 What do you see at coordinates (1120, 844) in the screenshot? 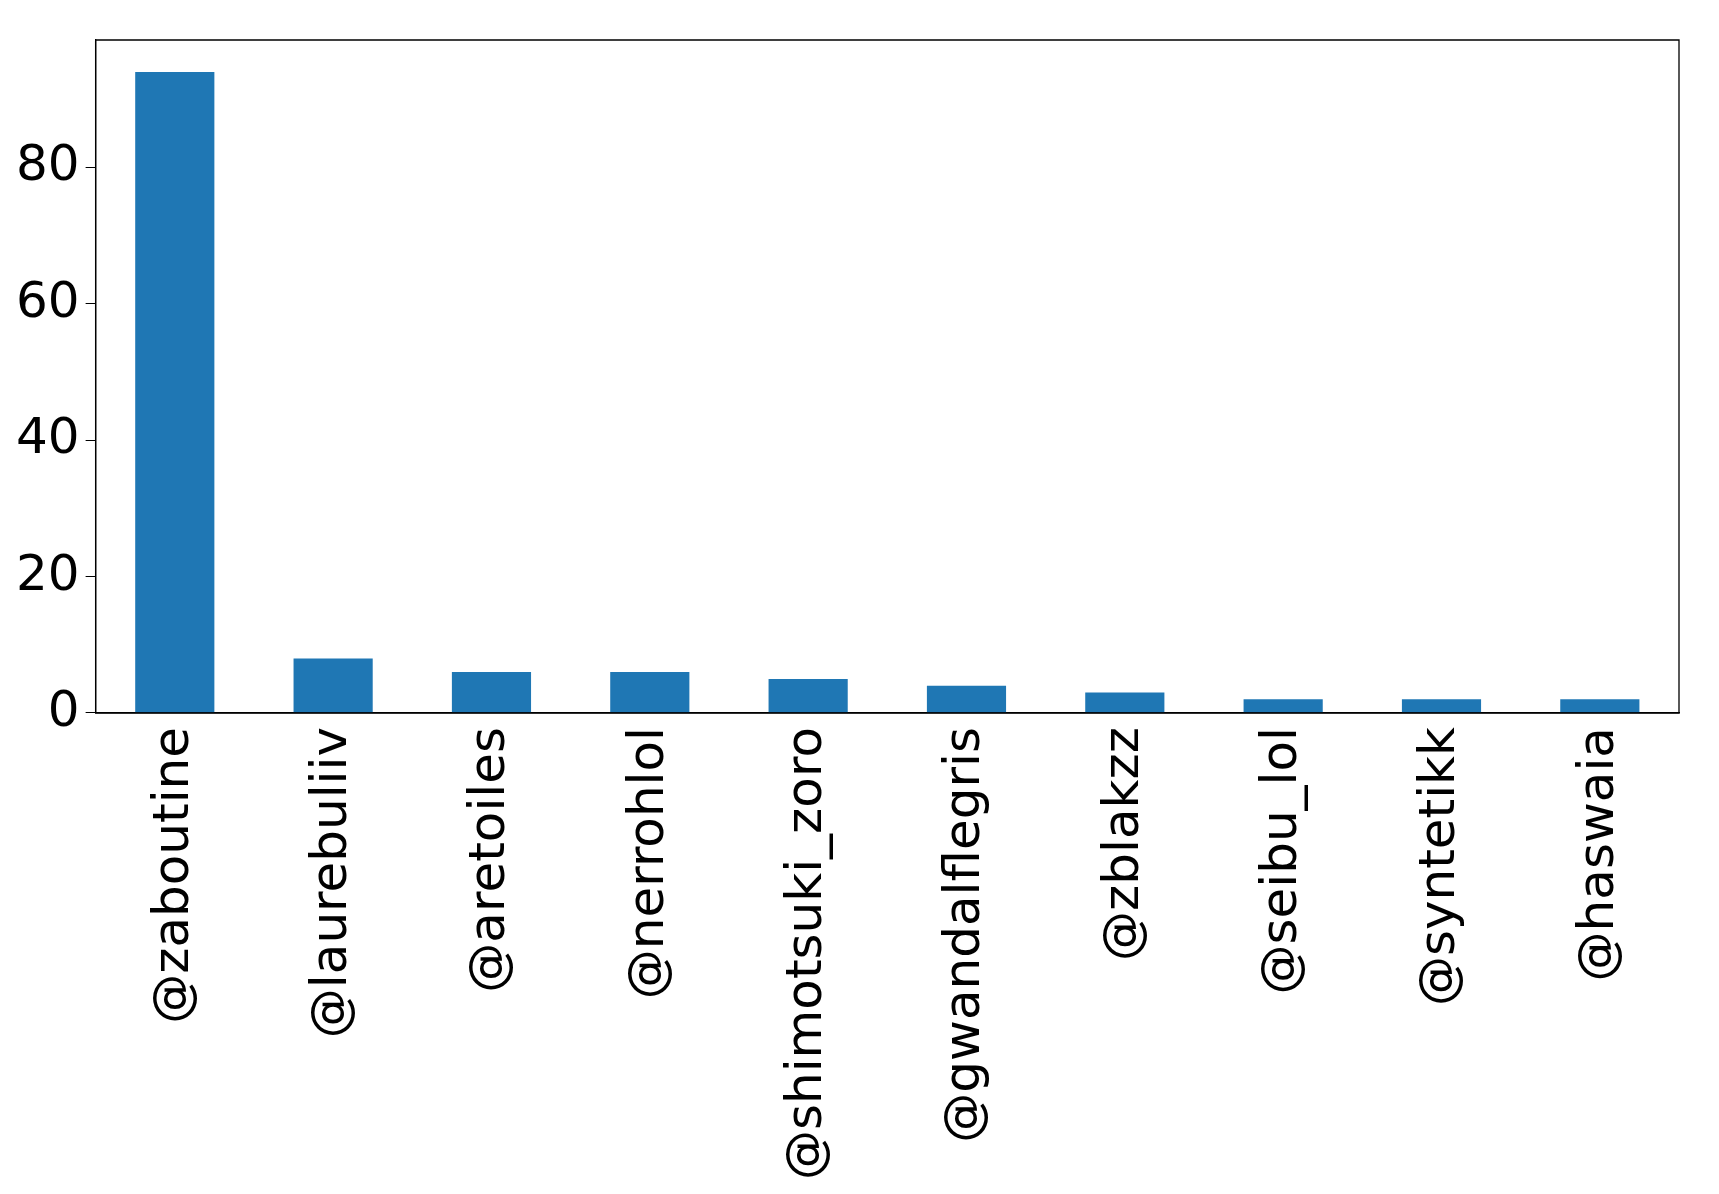
I see `x-tick-label: @zblakzz` at bounding box center [1120, 844].